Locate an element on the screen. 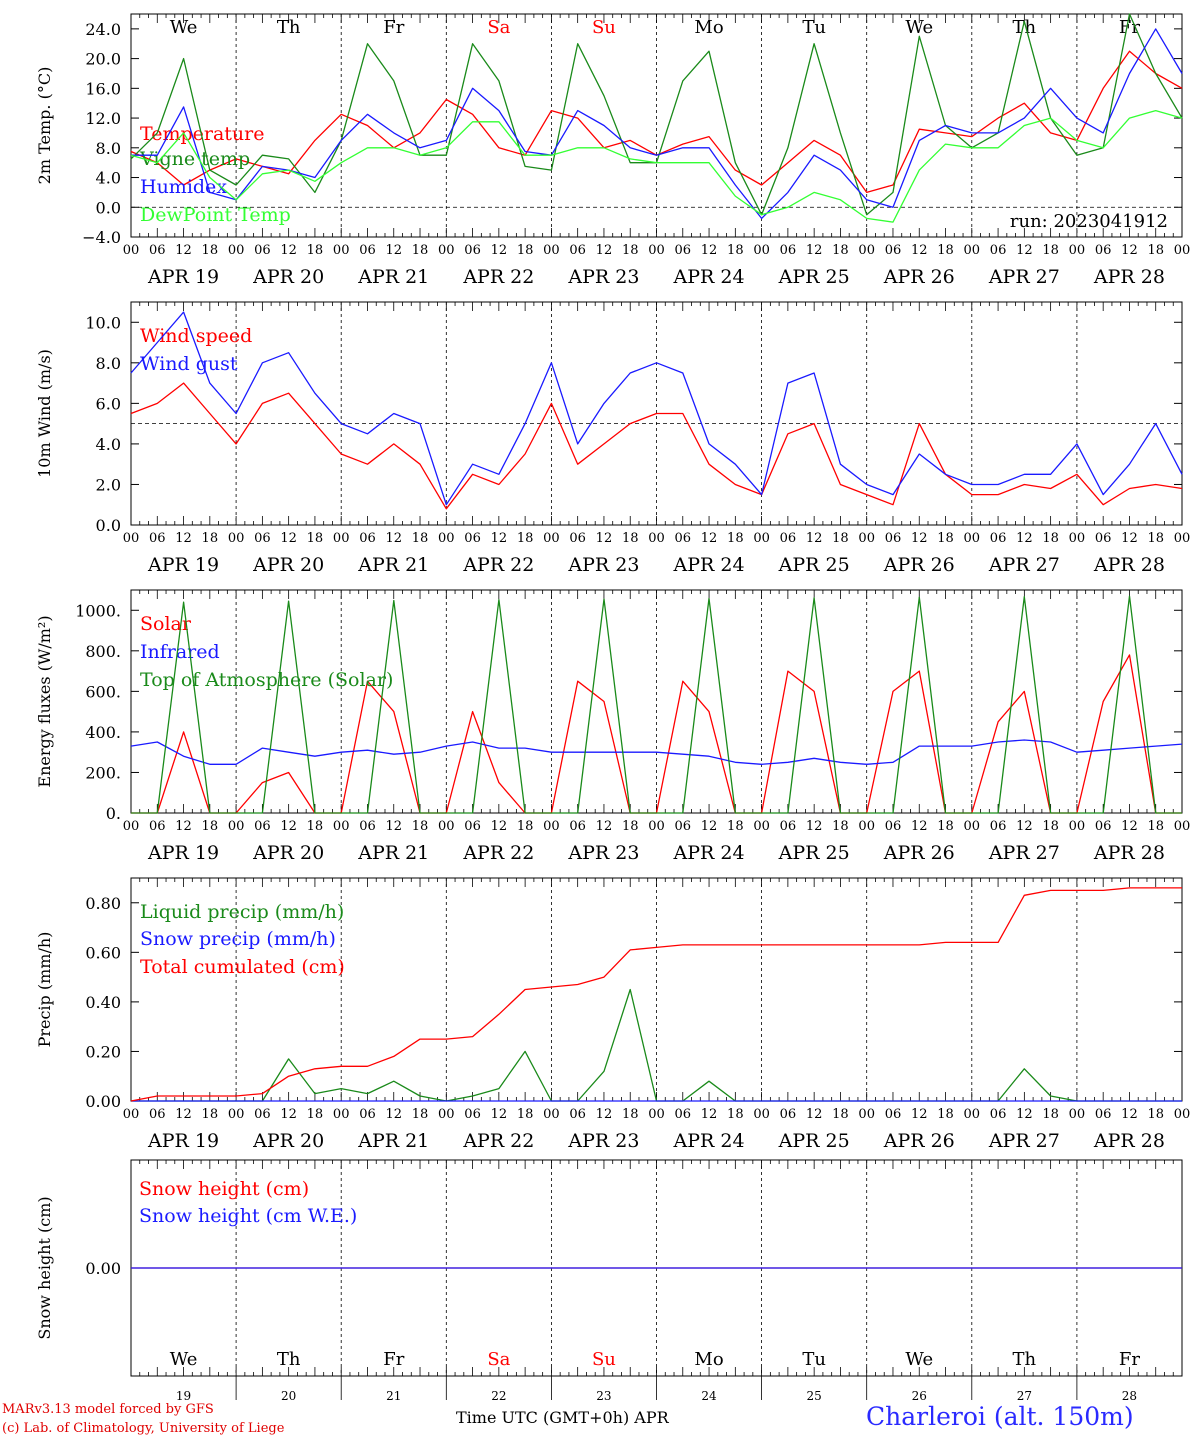 This screenshot has height=1440, width=1194. y-tick-label: 12.0 is located at coordinates (103, 118).